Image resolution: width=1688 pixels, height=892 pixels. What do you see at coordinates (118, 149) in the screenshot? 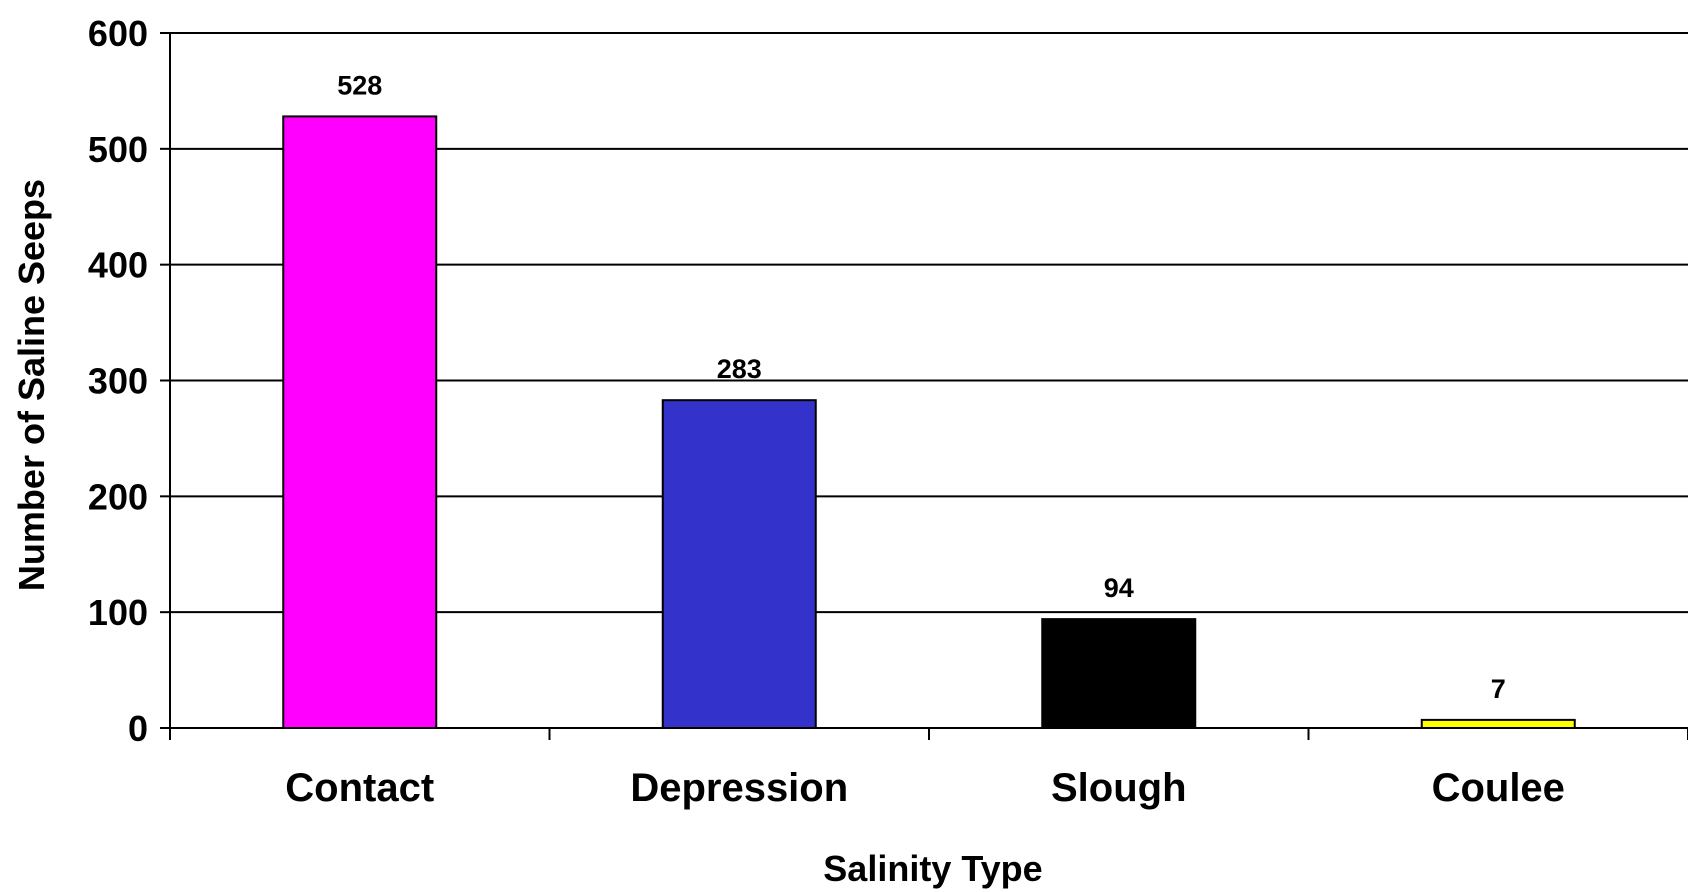
I see `y-tick-label-500: 500` at bounding box center [118, 149].